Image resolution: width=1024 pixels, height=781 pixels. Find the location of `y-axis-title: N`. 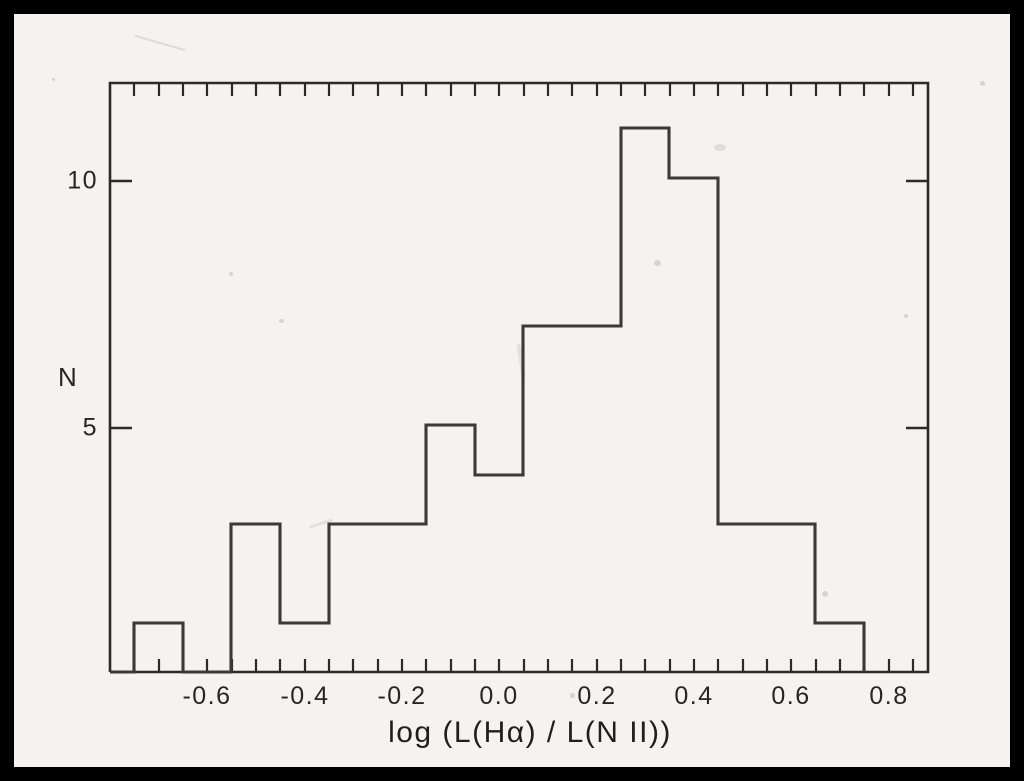

y-axis-title: N is located at coordinates (68, 377).